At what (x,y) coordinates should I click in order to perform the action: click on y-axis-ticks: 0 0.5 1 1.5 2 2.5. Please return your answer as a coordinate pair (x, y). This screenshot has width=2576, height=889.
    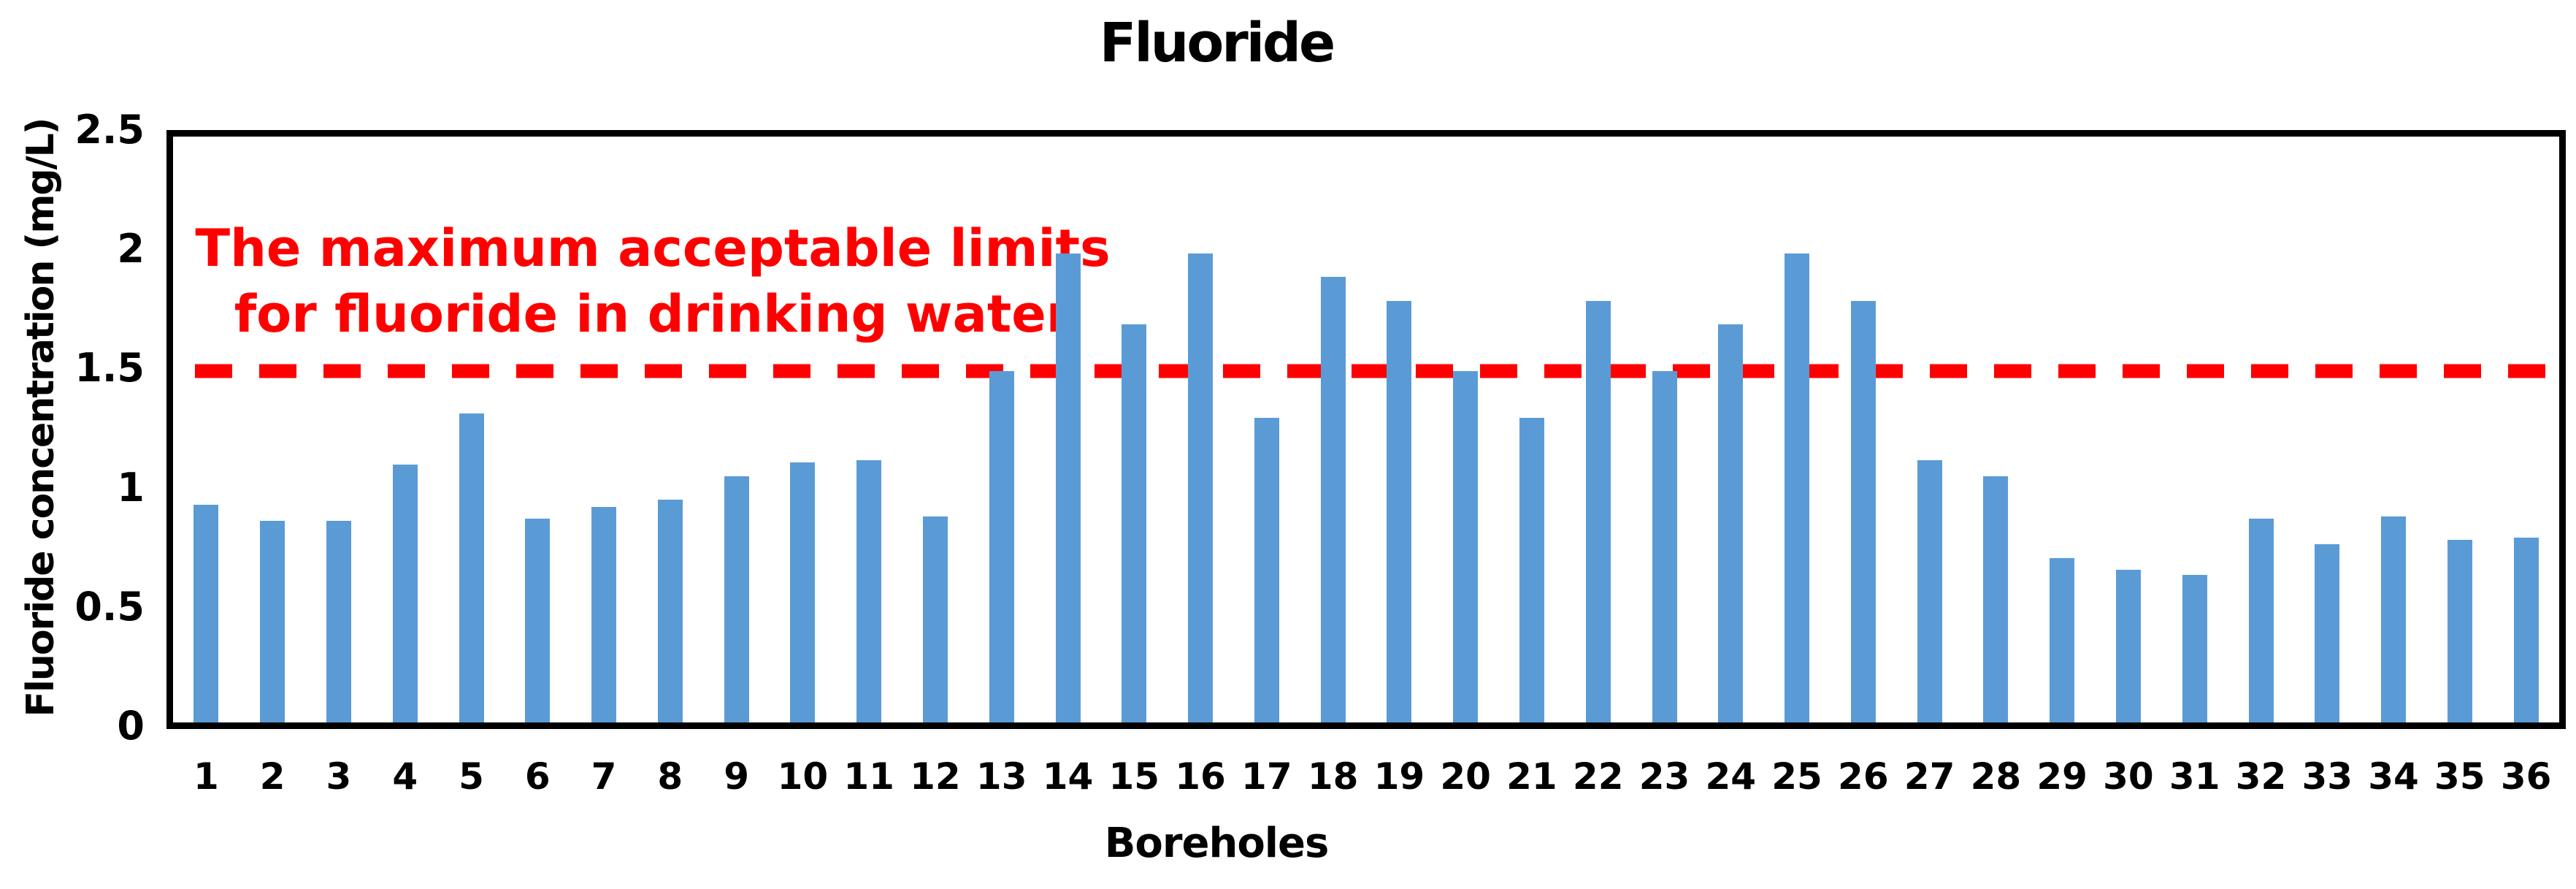
    Looking at the image, I should click on (72, 428).